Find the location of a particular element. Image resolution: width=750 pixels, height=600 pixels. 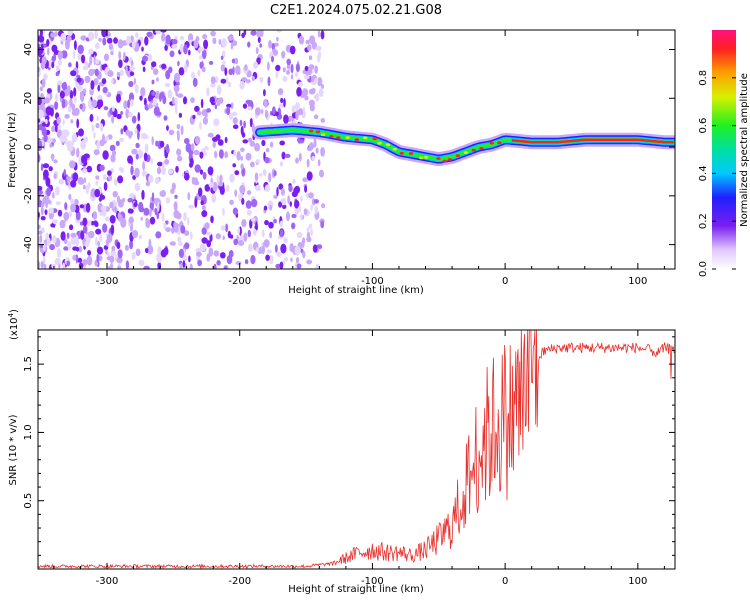

snr-x-axis-label: Height of straight line (km) is located at coordinates (356, 589).